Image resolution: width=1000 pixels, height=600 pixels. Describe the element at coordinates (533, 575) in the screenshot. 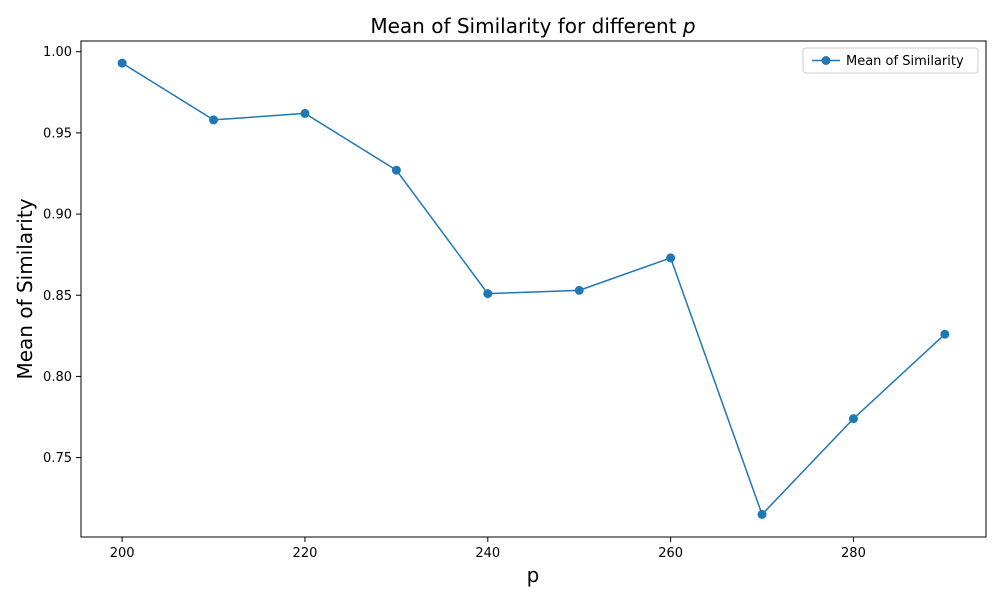

I see `x-axis-label: p` at that location.